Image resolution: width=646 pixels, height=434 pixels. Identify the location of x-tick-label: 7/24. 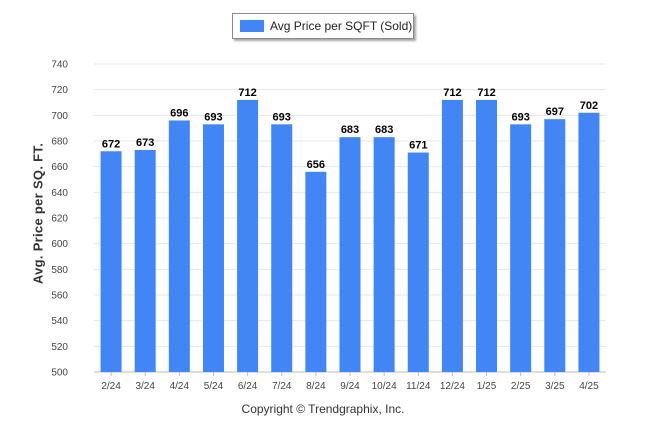
(282, 386).